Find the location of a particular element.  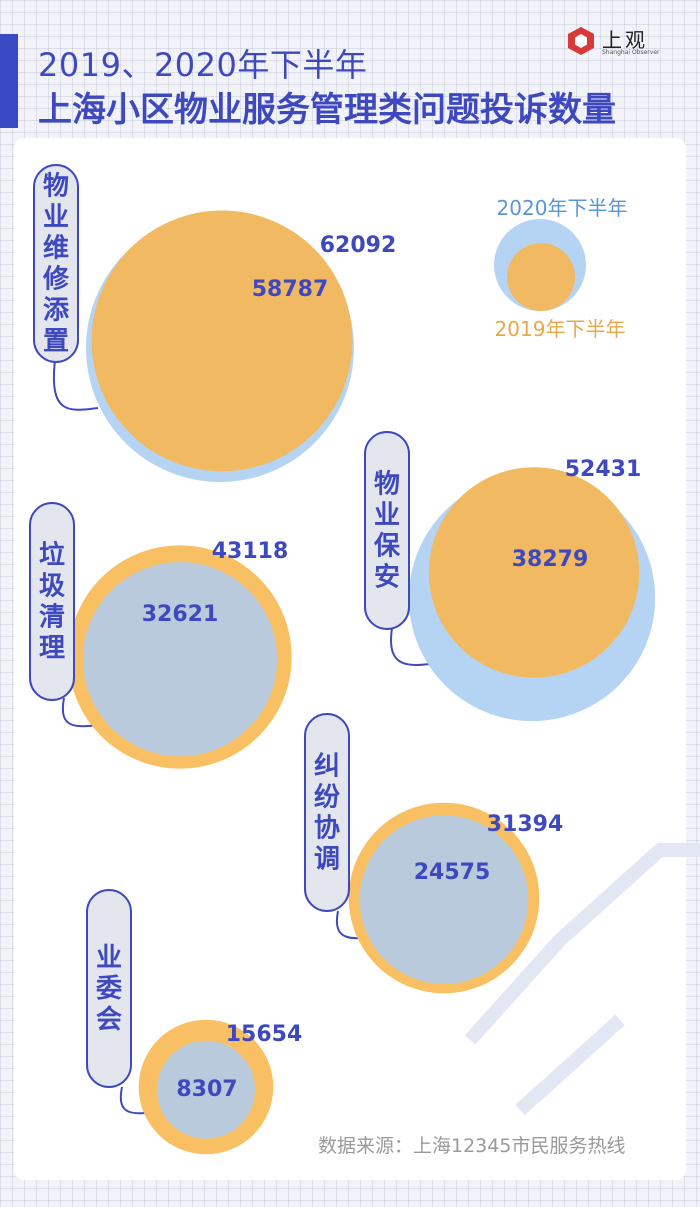

legend-swatch-2019 is located at coordinates (541, 277).